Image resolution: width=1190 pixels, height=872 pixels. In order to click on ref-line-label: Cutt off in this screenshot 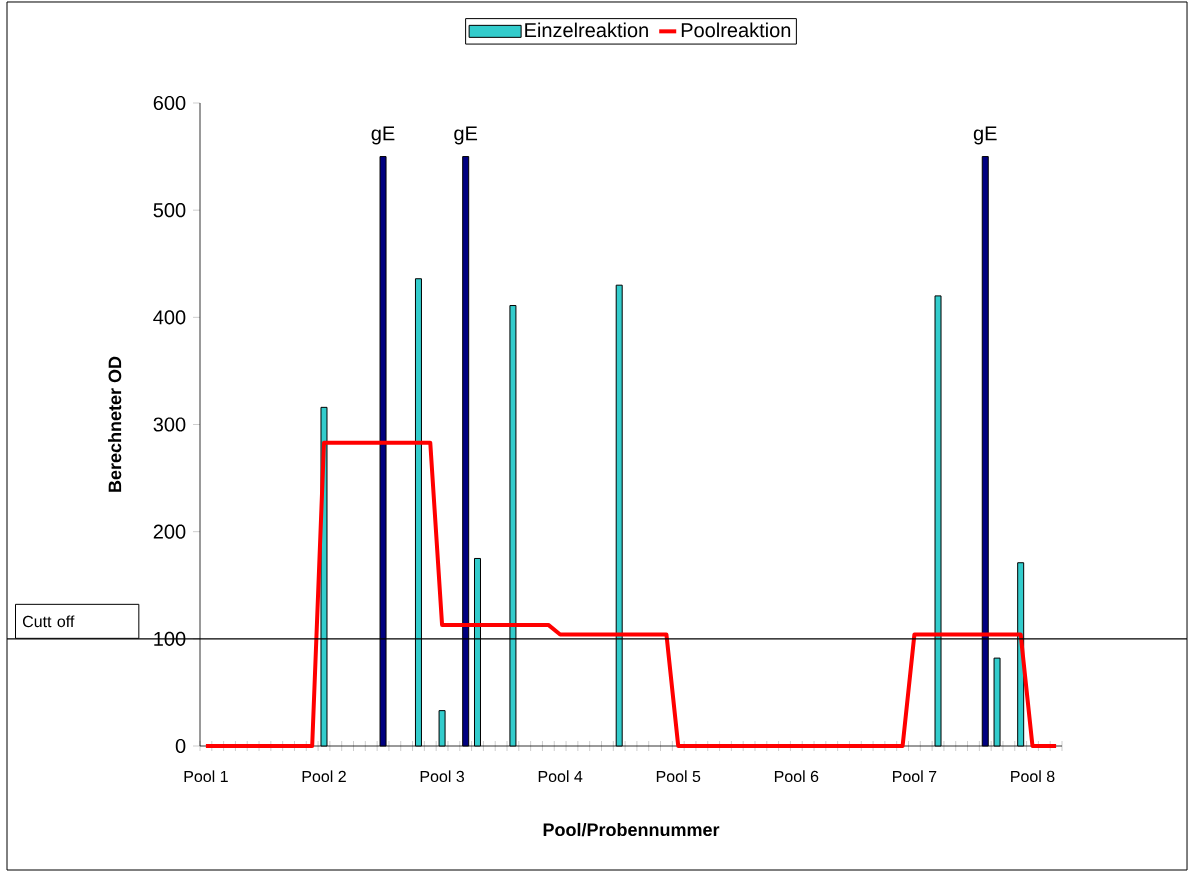, I will do `click(48, 621)`.